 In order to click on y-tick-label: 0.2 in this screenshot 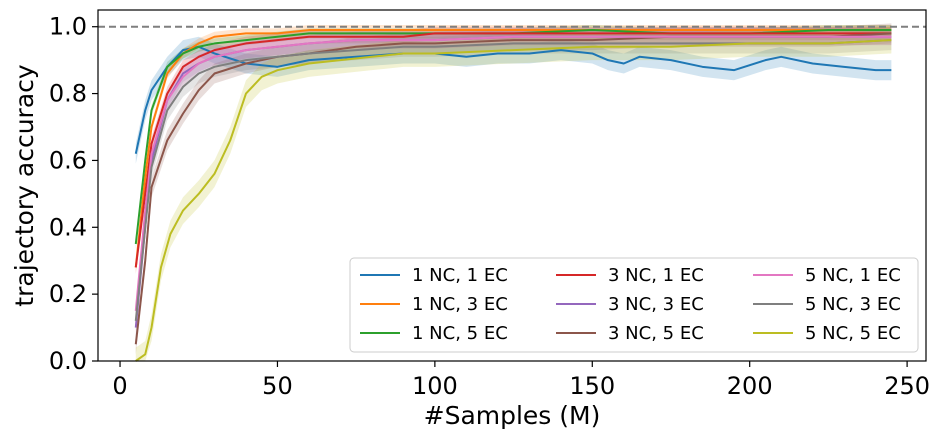, I will do `click(68, 294)`.